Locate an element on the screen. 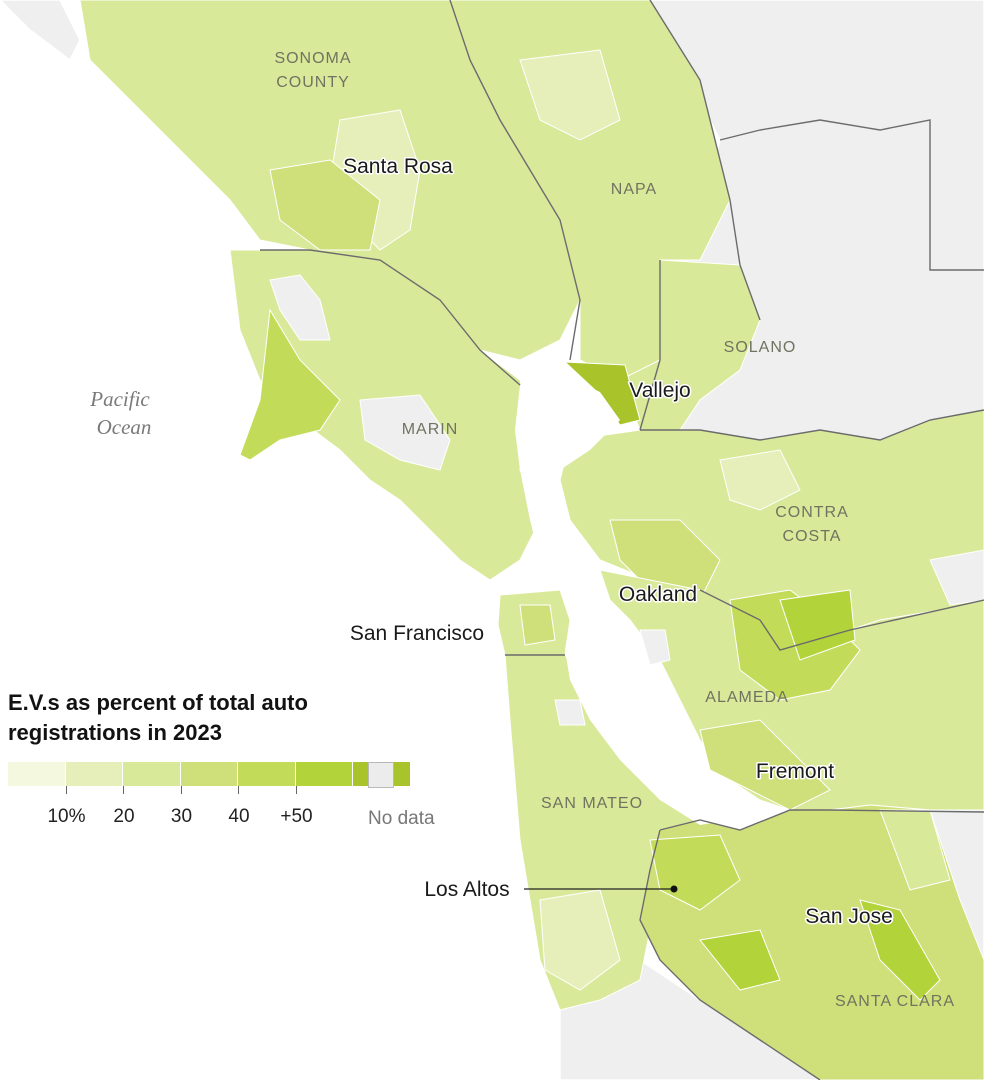  no-data-swatch is located at coordinates (381, 775).